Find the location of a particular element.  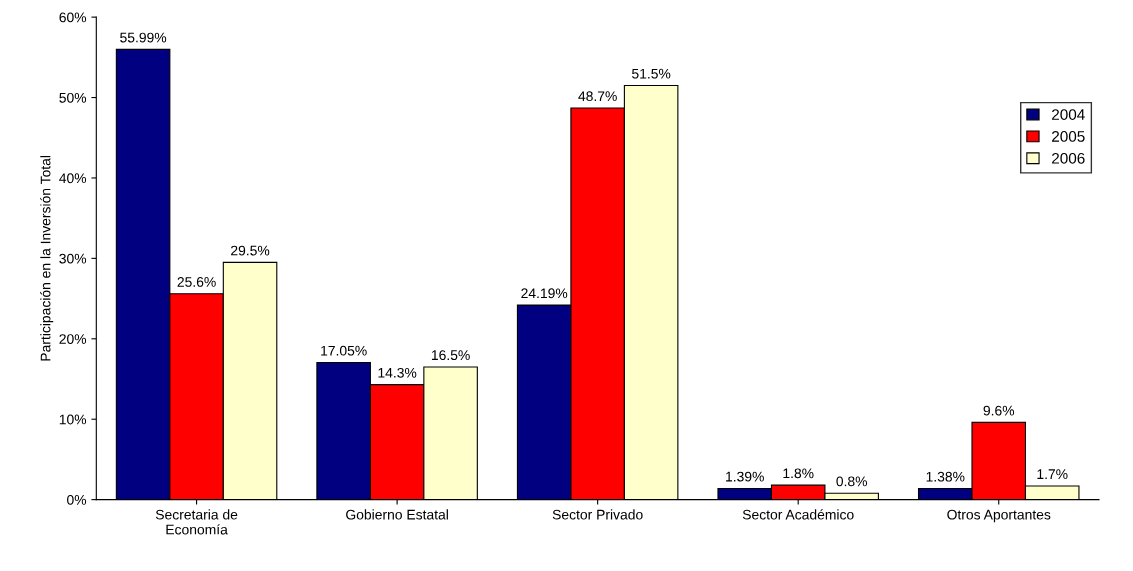

data-label: 17.05% is located at coordinates (344, 350).